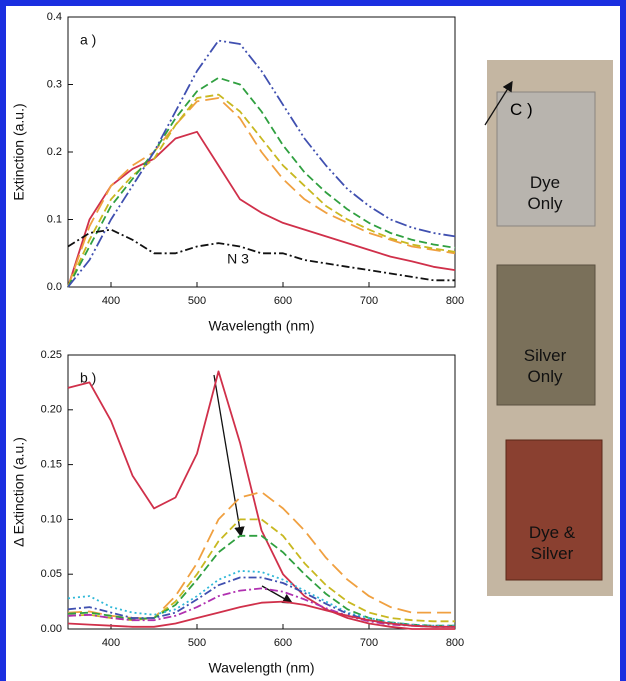  I want to click on y-tick-label: 0.20, so click(51, 410).